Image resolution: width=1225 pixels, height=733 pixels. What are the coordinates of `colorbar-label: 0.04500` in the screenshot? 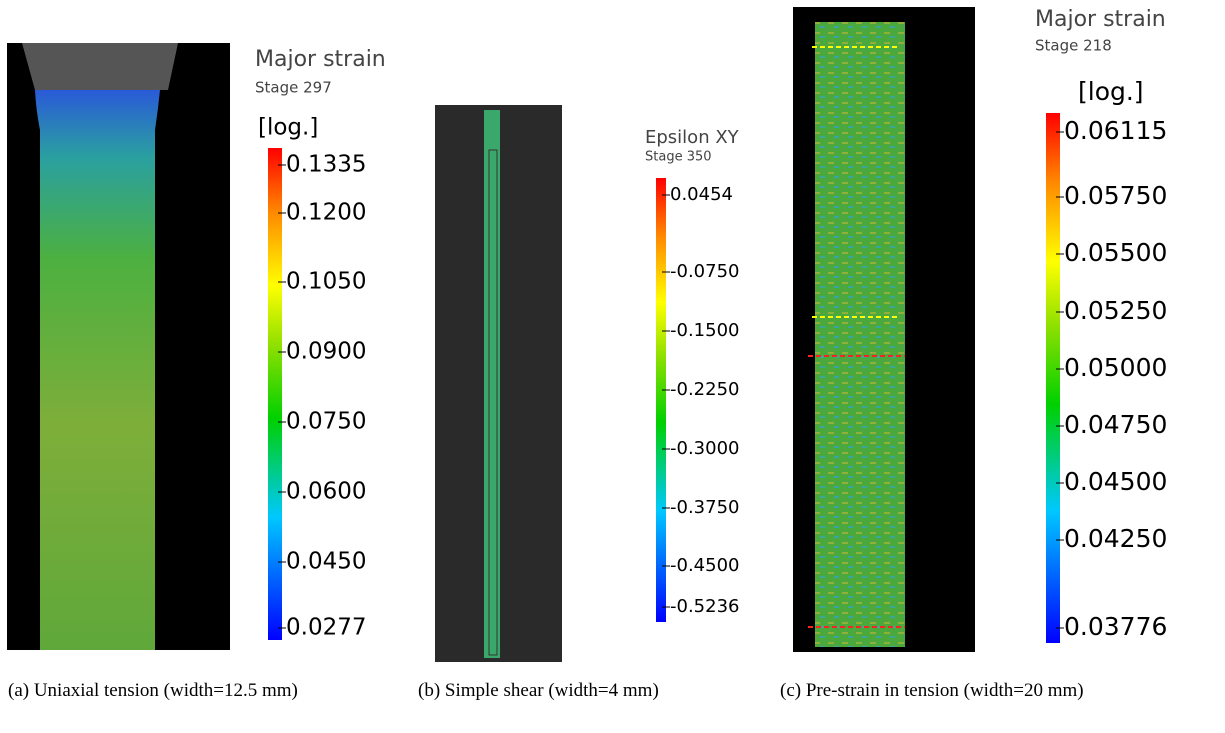 It's located at (1115, 481).